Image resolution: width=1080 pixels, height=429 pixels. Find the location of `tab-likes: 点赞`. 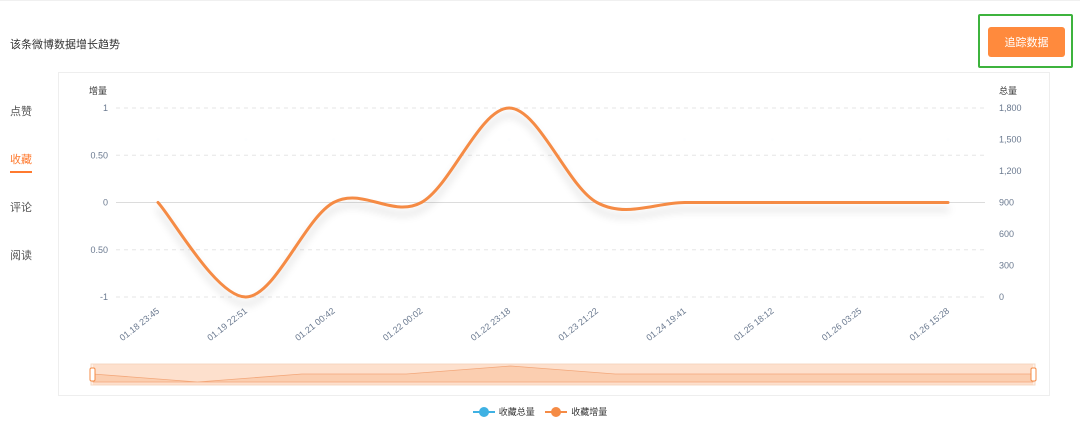

tab-likes: 点赞 is located at coordinates (21, 112).